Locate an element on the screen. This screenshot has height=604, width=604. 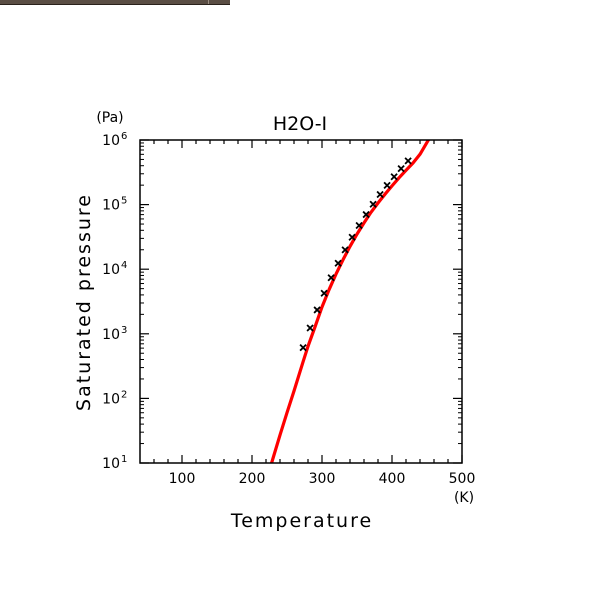
y-tick-exponent: 6 is located at coordinates (124, 136).